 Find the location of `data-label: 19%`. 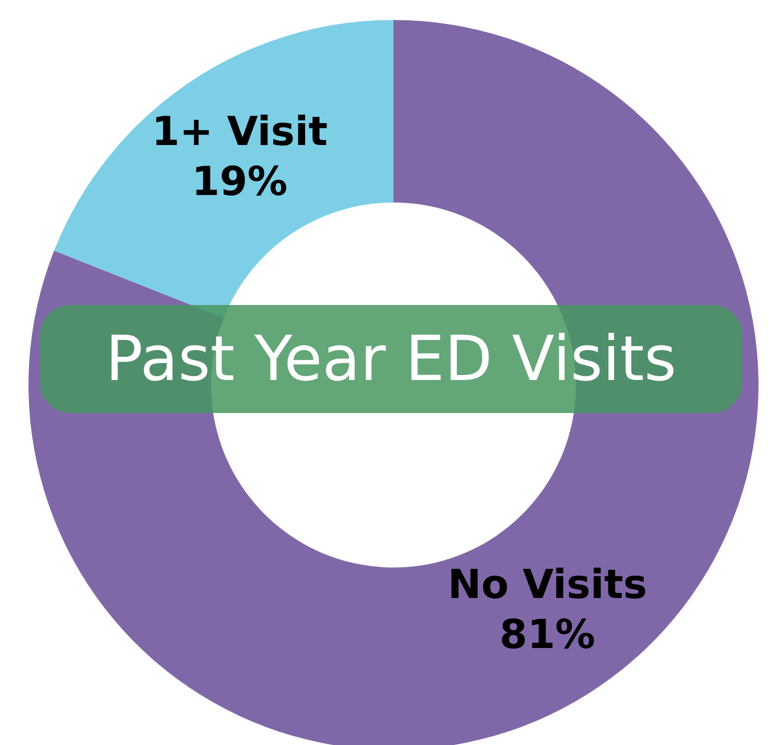

data-label: 19% is located at coordinates (240, 181).